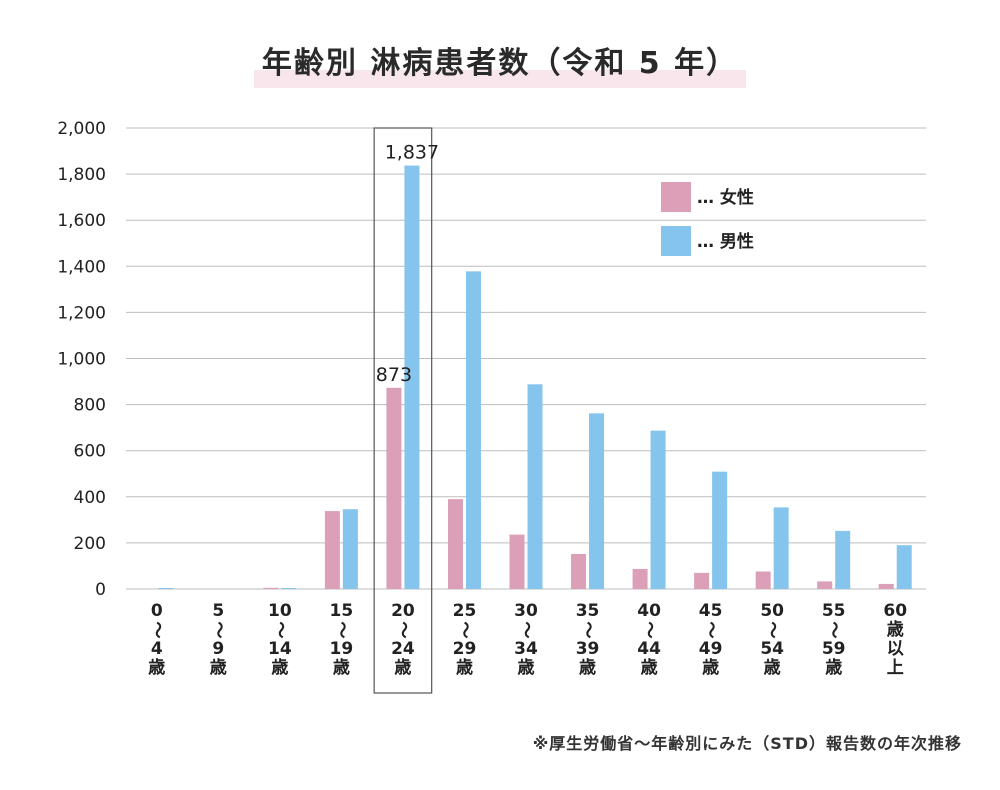 Image resolution: width=1000 pixels, height=790 pixels. I want to click on x-tick-label: 50, so click(772, 611).